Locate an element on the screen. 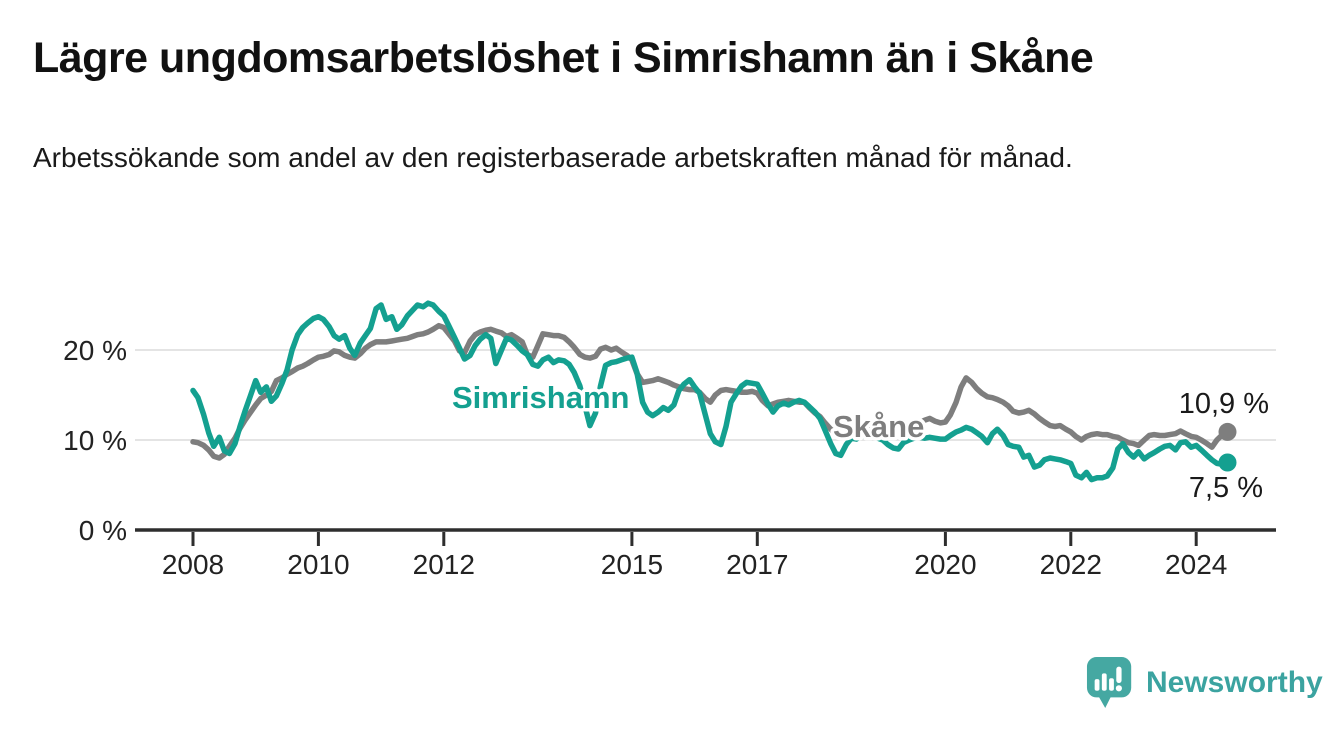  y-tick-label: 20 % is located at coordinates (95, 350).